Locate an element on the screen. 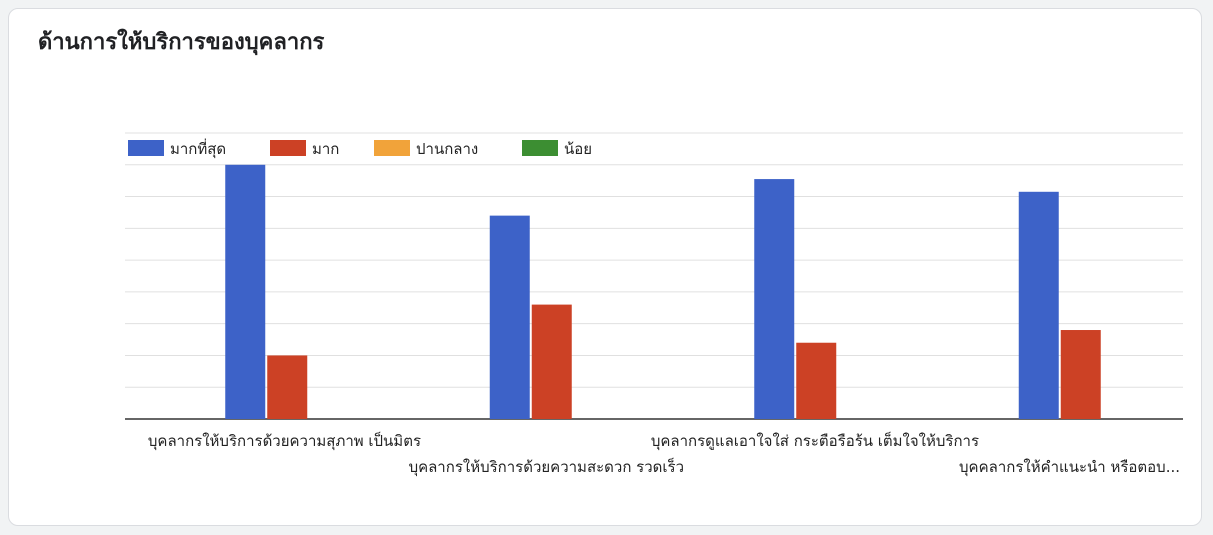 The width and height of the screenshot is (1213, 535). legend: มากที่สุด มาก ปานกลาง น้อย is located at coordinates (360, 148).